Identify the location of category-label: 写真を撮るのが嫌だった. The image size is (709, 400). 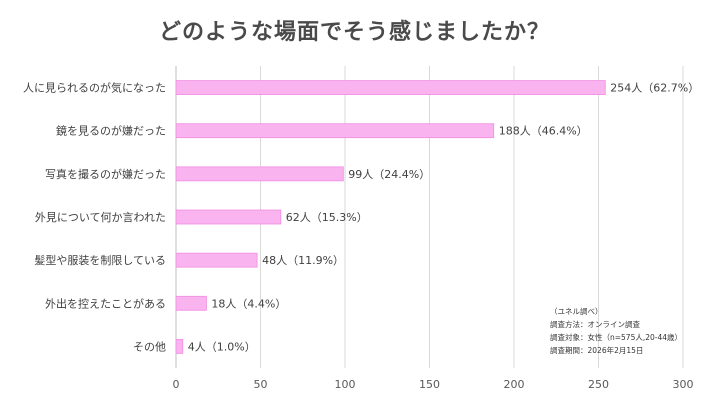
(105, 174).